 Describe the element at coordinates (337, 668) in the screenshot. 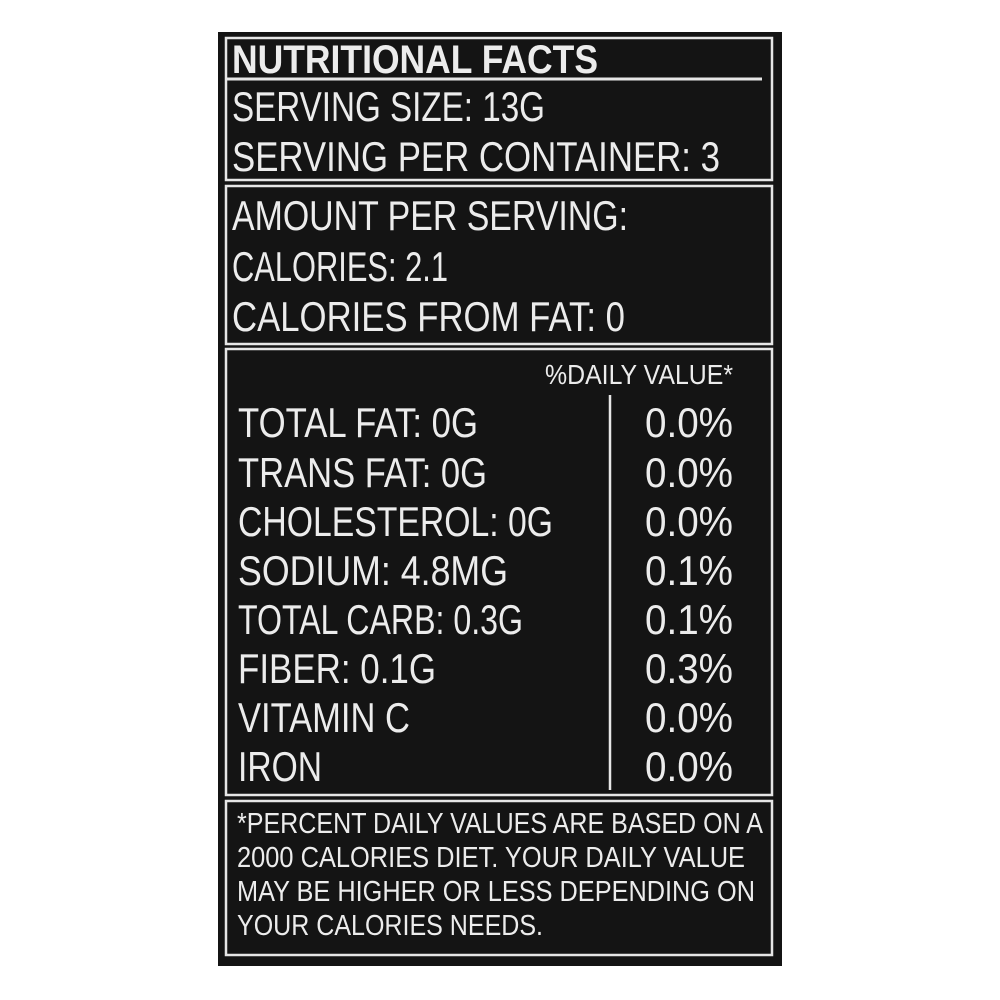

I see `nutrient-name: FIBER: 0.1G` at that location.